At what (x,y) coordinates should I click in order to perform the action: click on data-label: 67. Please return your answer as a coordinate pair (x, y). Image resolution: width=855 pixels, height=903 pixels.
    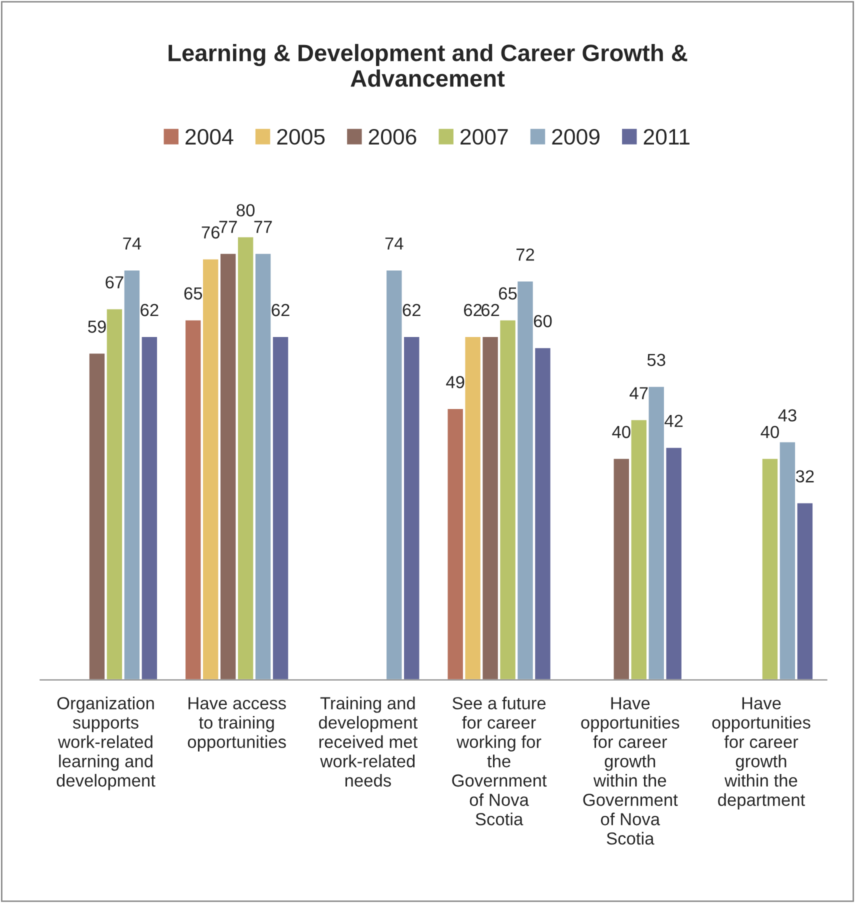
    Looking at the image, I should click on (115, 282).